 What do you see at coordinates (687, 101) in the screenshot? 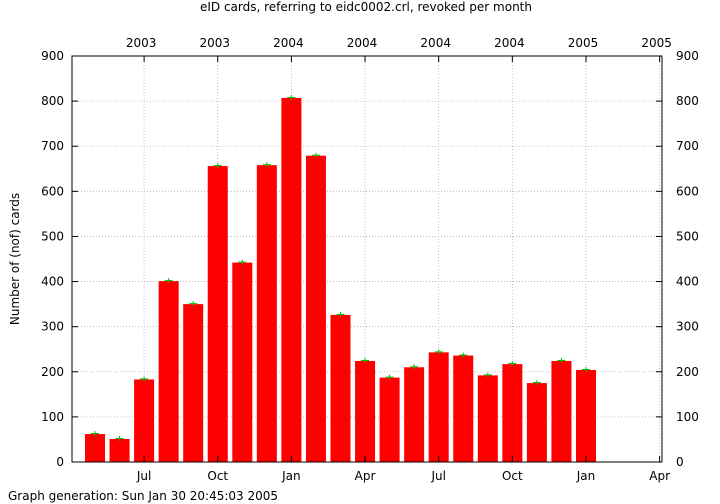
I see `y-tick-label-right: 800` at bounding box center [687, 101].